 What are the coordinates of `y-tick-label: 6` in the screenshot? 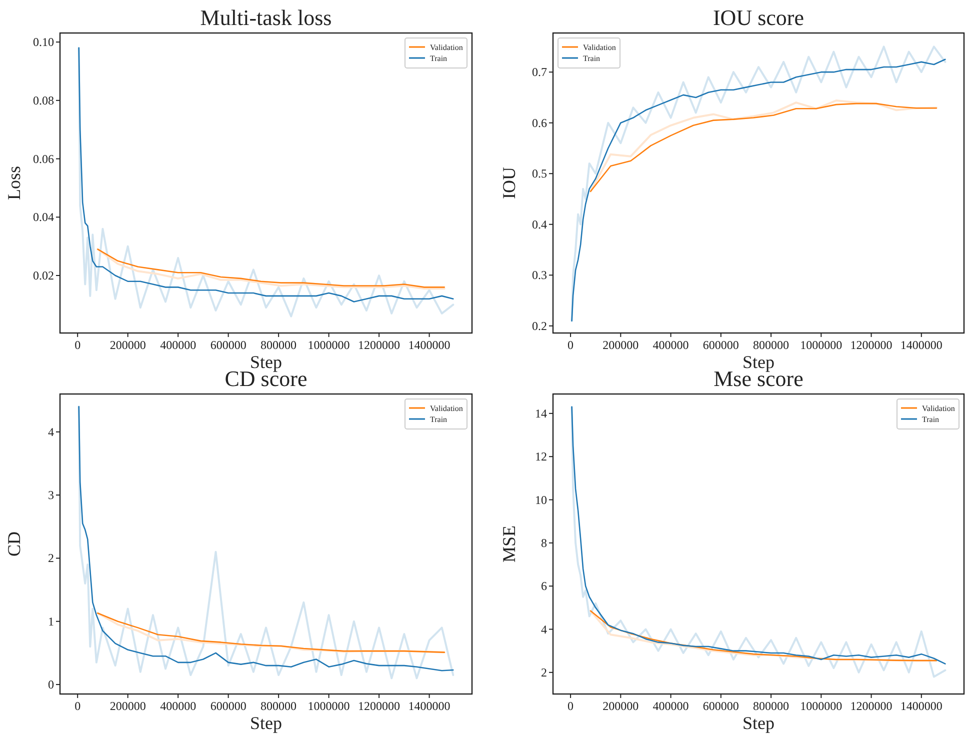 It's located at (544, 586).